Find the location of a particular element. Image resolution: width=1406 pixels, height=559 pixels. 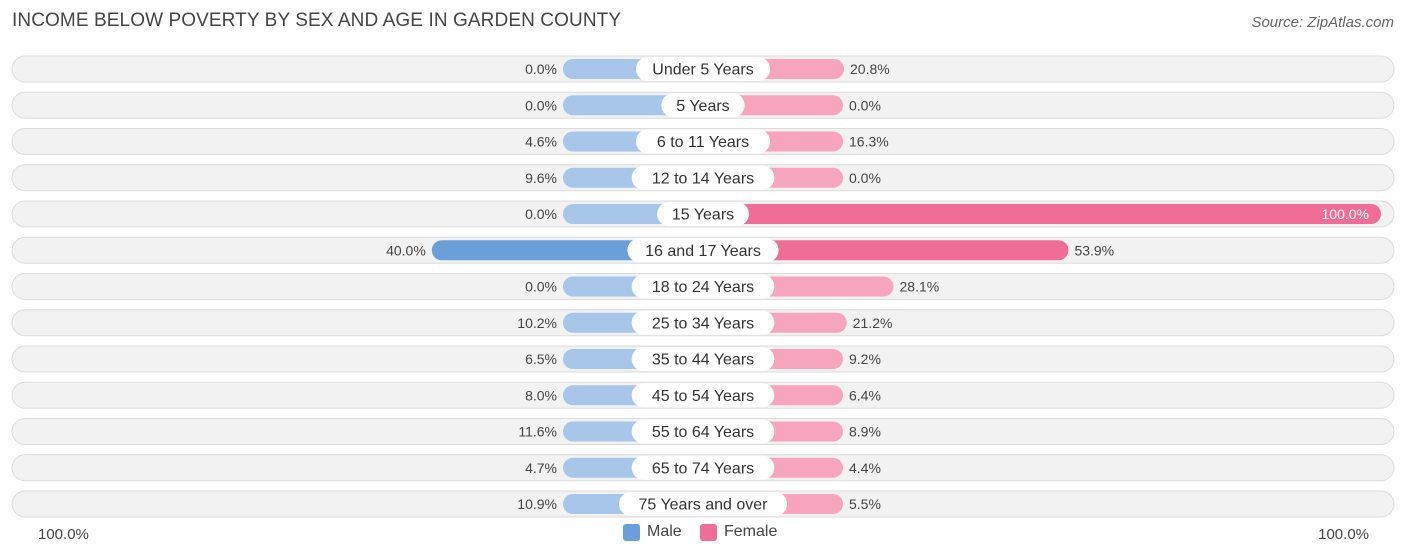

value-label-male: 6.5% is located at coordinates (541, 359).